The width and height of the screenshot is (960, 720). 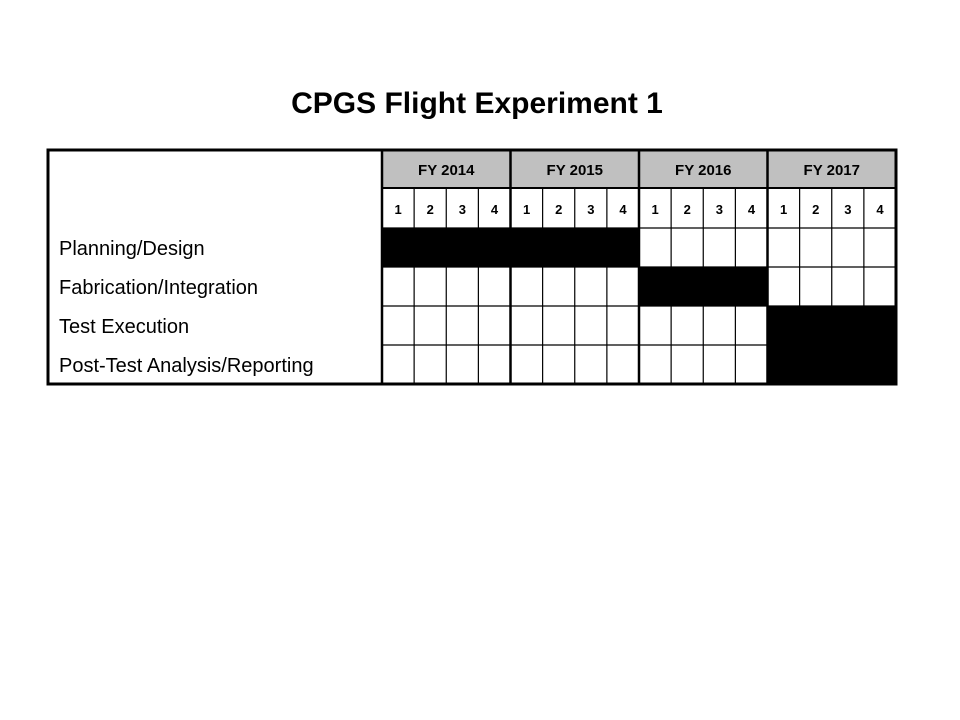 I want to click on year-label: FY 2016, so click(x=703, y=170).